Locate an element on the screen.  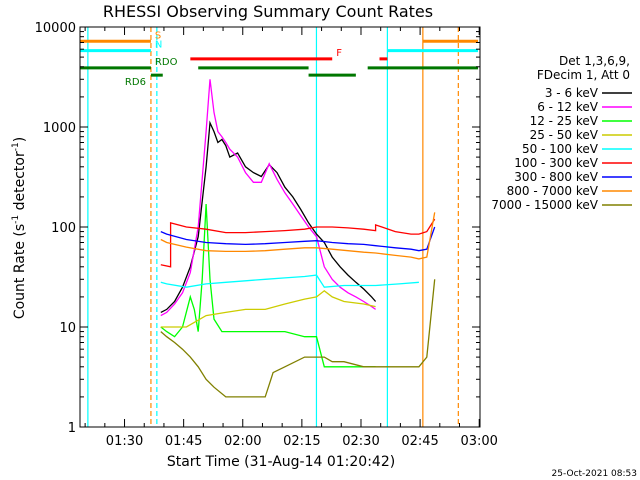
x-tick-label-3: 02:15 is located at coordinates (301, 441).